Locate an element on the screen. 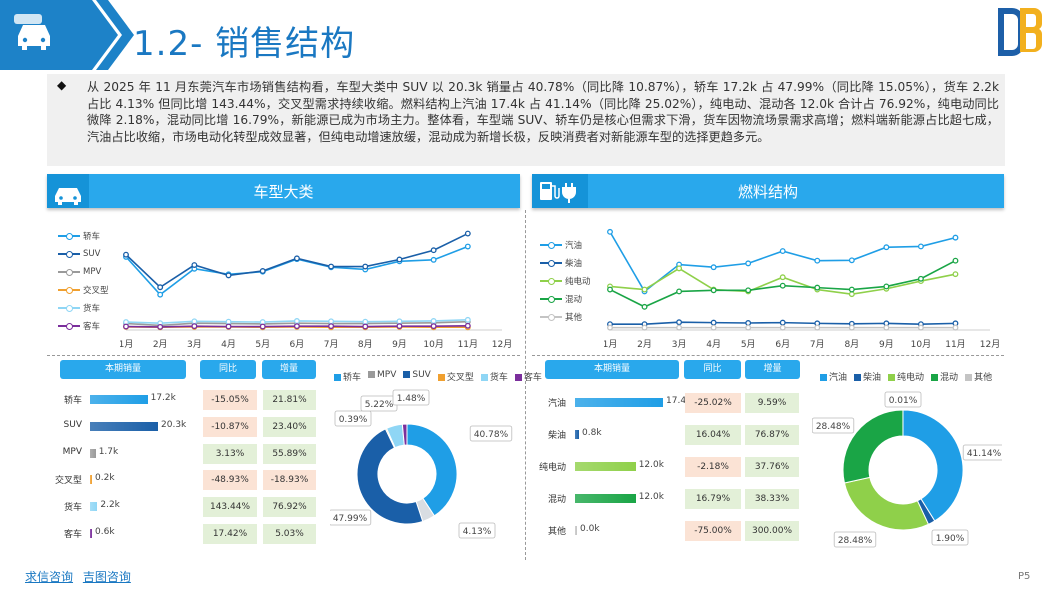 The width and height of the screenshot is (1053, 592). legend-item: 交叉型 is located at coordinates (83, 290).